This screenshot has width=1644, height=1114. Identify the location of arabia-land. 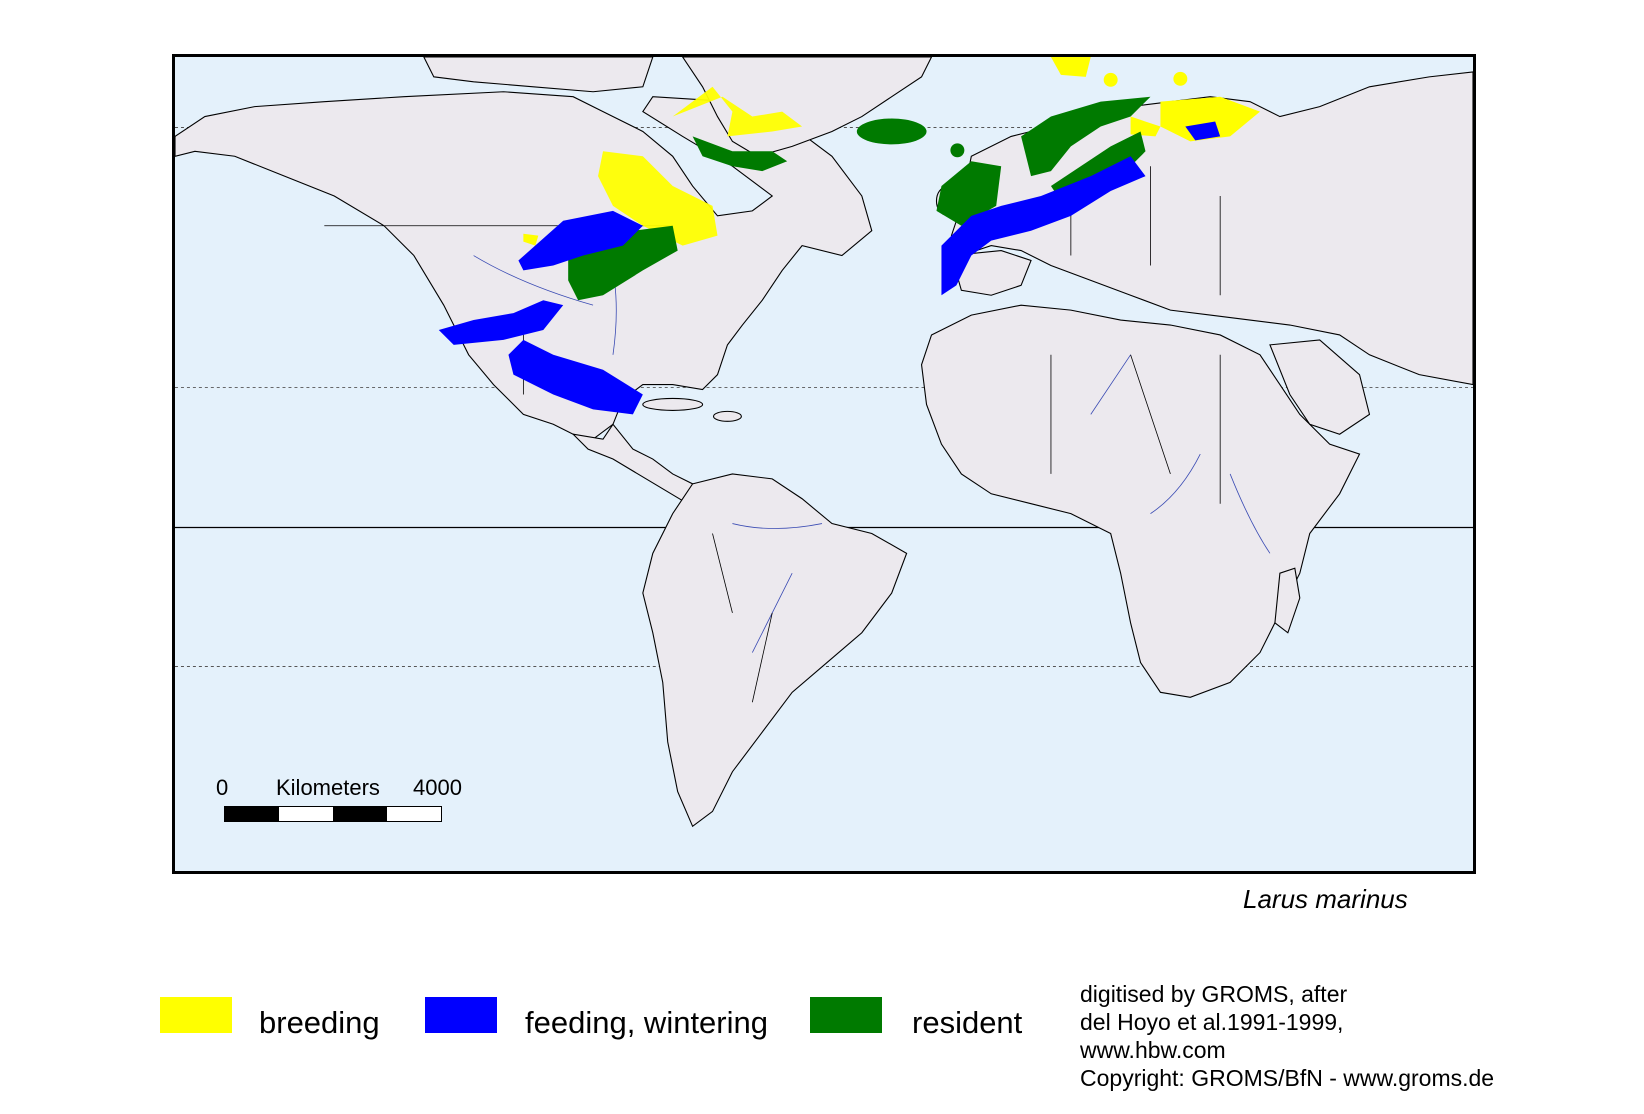
(1320, 387).